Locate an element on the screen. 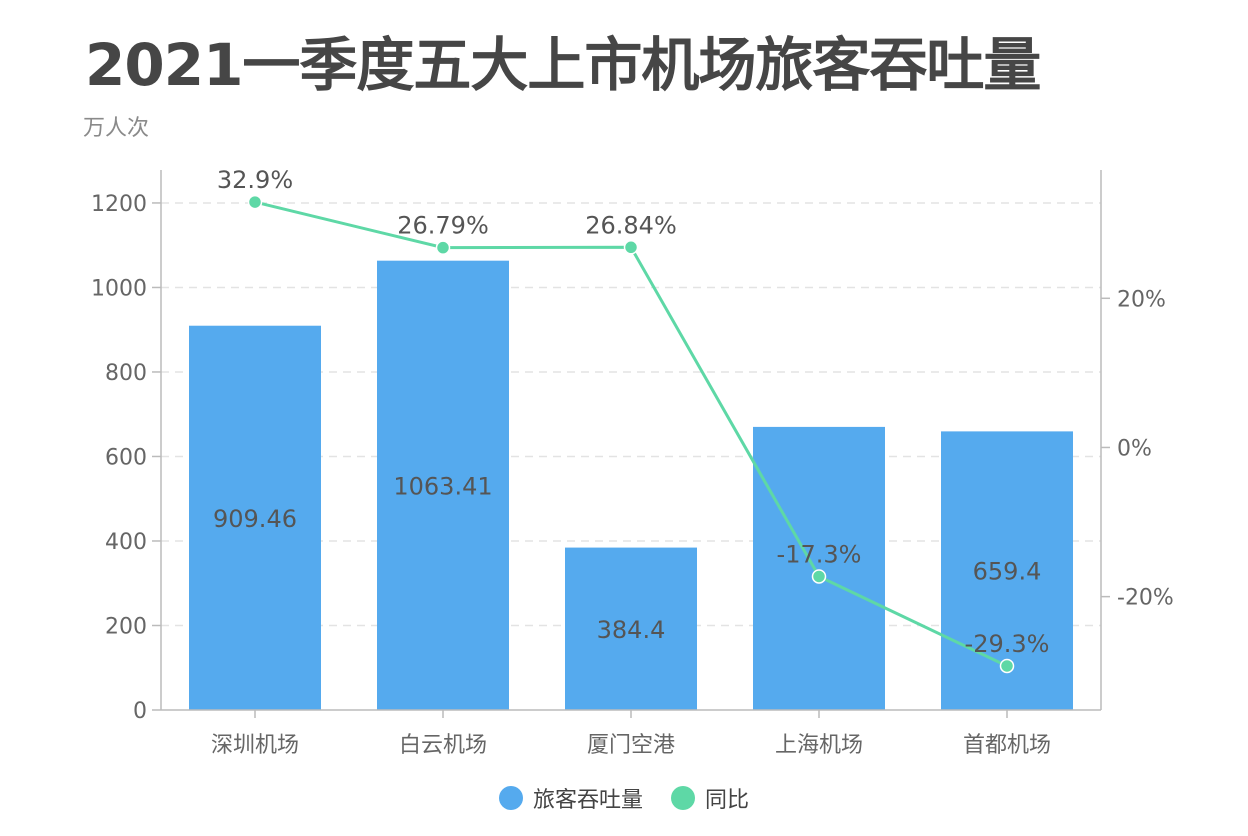 This screenshot has width=1248, height=836. legend-label: 同比 is located at coordinates (727, 800).